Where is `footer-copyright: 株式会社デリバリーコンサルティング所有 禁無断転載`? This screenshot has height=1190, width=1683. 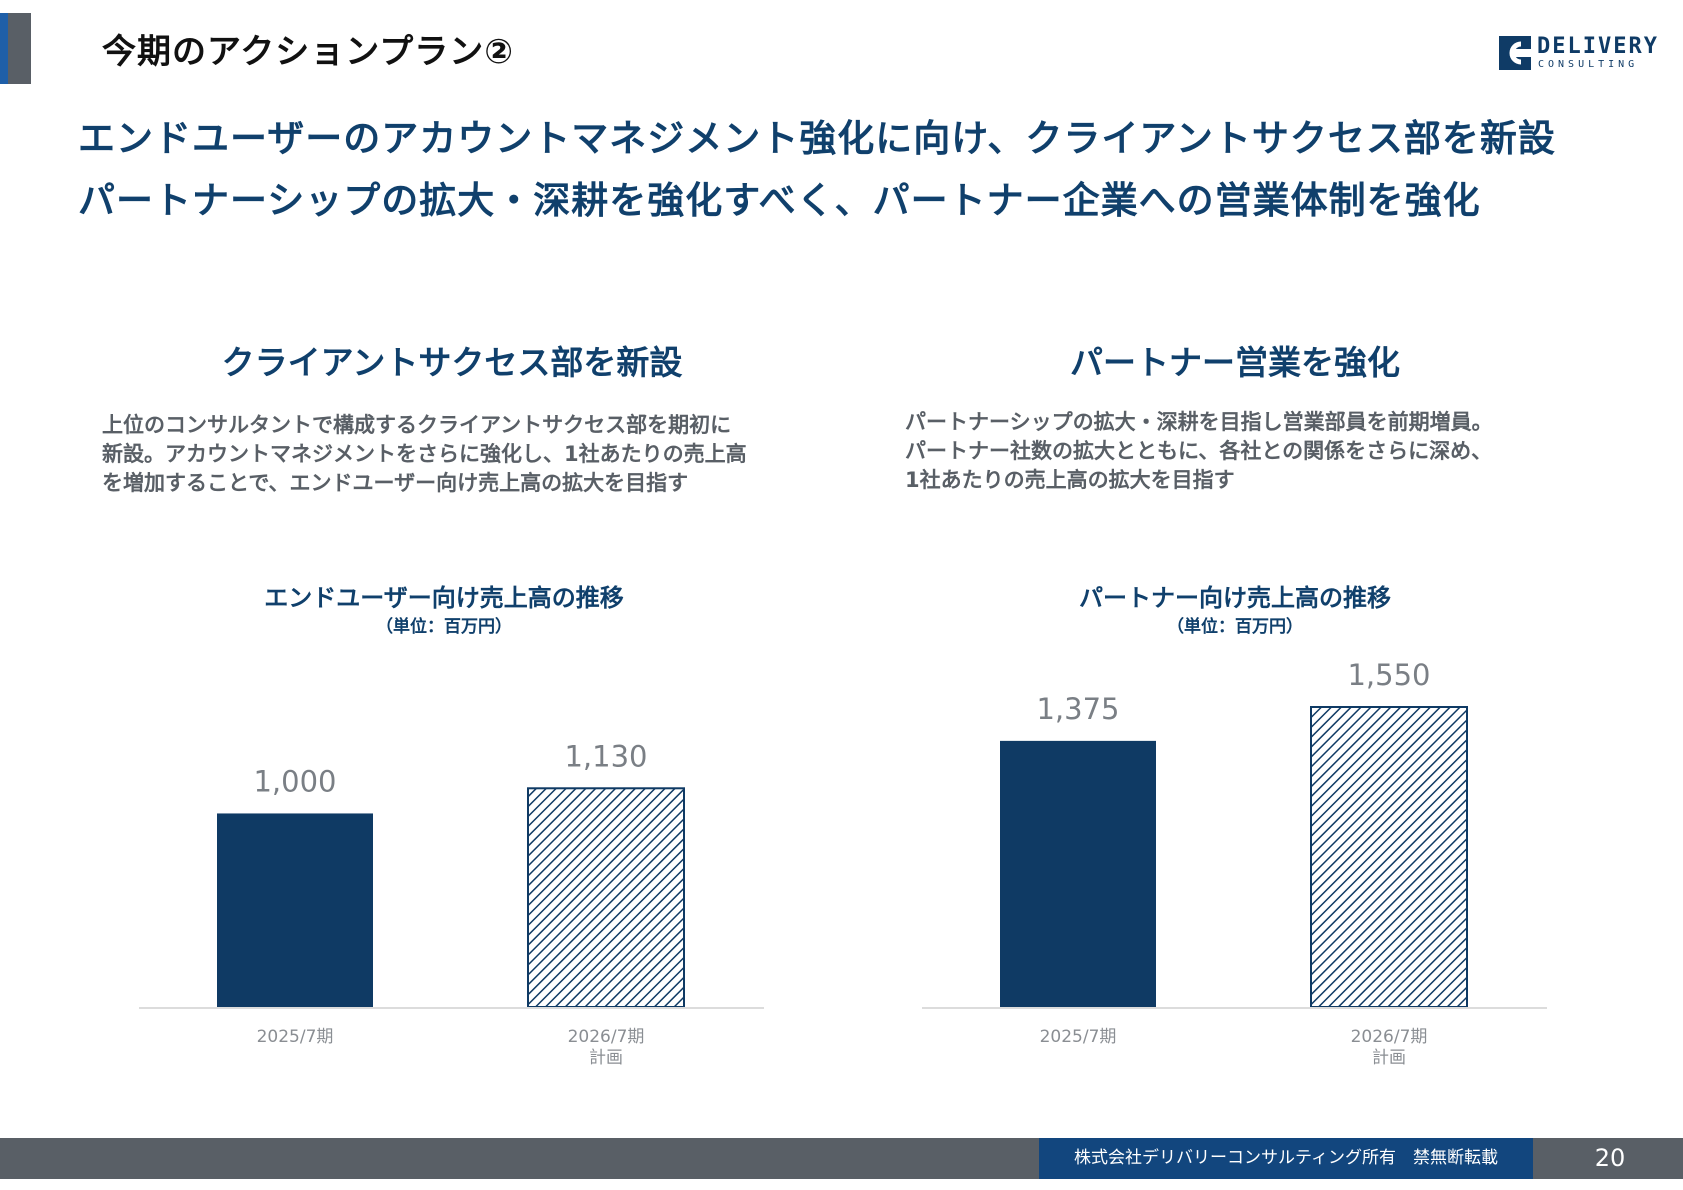 footer-copyright: 株式会社デリバリーコンサルティング所有 禁無断転載 is located at coordinates (1286, 1158).